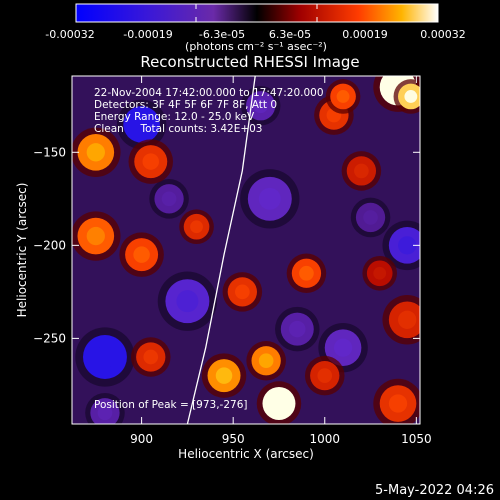 The height and width of the screenshot is (500, 500). What do you see at coordinates (290, 34) in the screenshot?
I see `colorbar-tick-label-4: 6.3e-05` at bounding box center [290, 34].